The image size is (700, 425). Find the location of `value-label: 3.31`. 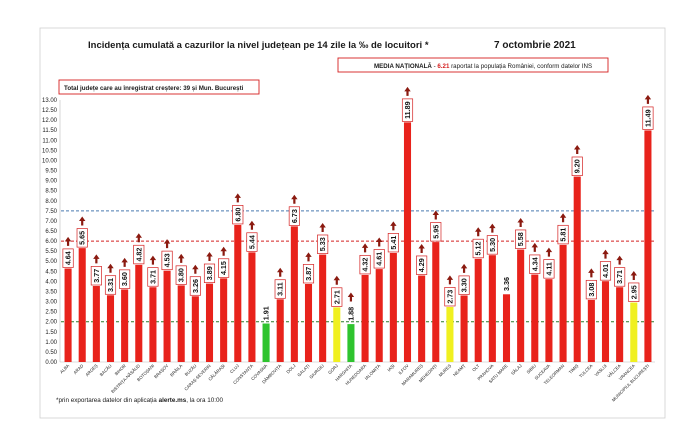

value-label: 3.31 is located at coordinates (110, 285).